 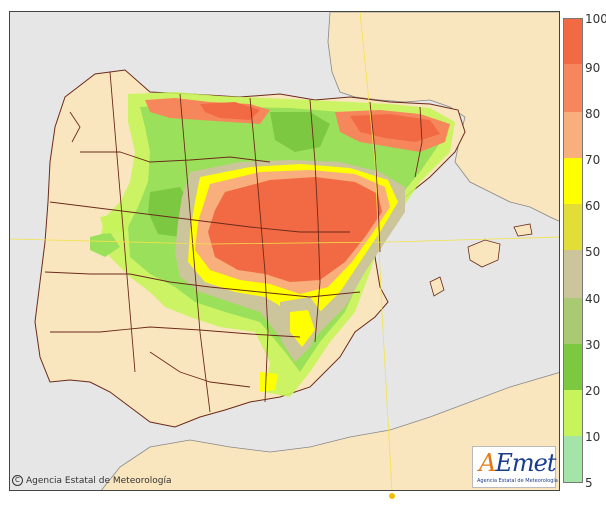 I want to click on legend-label-90: 90, so click(x=593, y=68).